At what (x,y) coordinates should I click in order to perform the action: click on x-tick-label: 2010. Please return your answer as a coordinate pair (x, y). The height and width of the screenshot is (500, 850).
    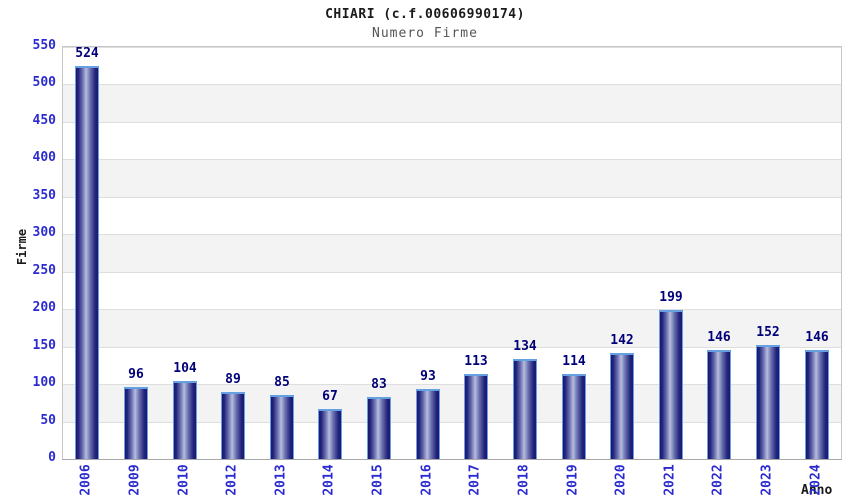
    Looking at the image, I should click on (184, 480).